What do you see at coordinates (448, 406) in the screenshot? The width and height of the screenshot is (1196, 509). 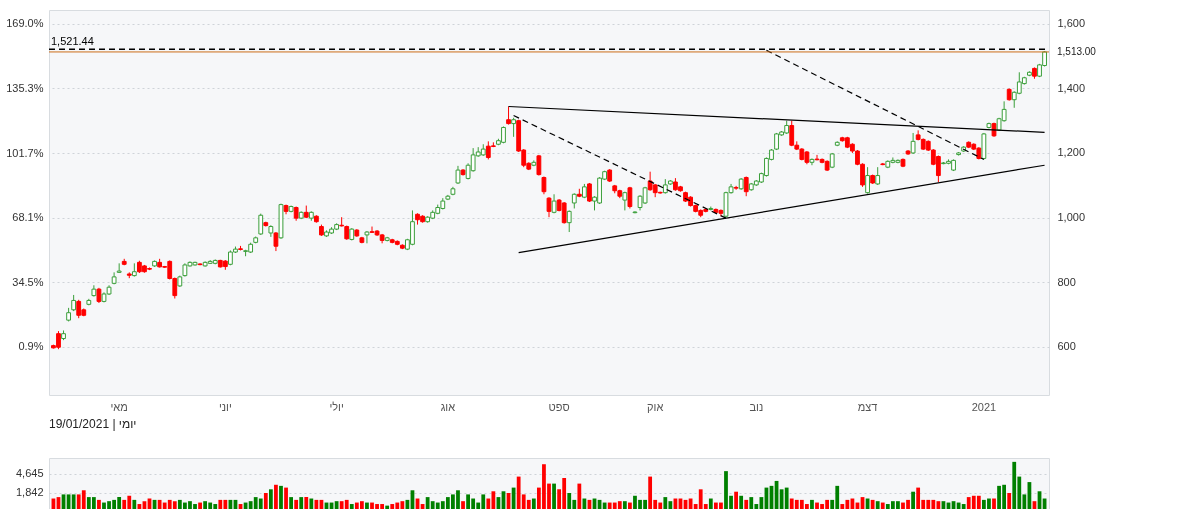 I see `x-tick-label: אוג` at bounding box center [448, 406].